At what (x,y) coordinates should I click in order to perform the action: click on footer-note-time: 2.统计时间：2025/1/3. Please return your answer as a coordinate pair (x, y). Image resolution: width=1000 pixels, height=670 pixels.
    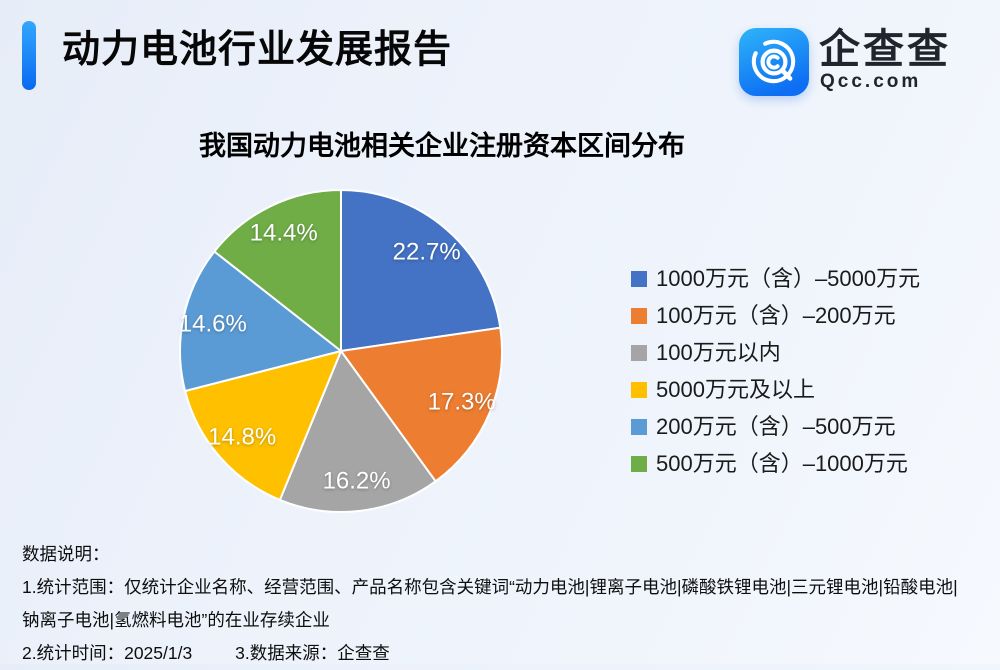
    Looking at the image, I should click on (107, 653).